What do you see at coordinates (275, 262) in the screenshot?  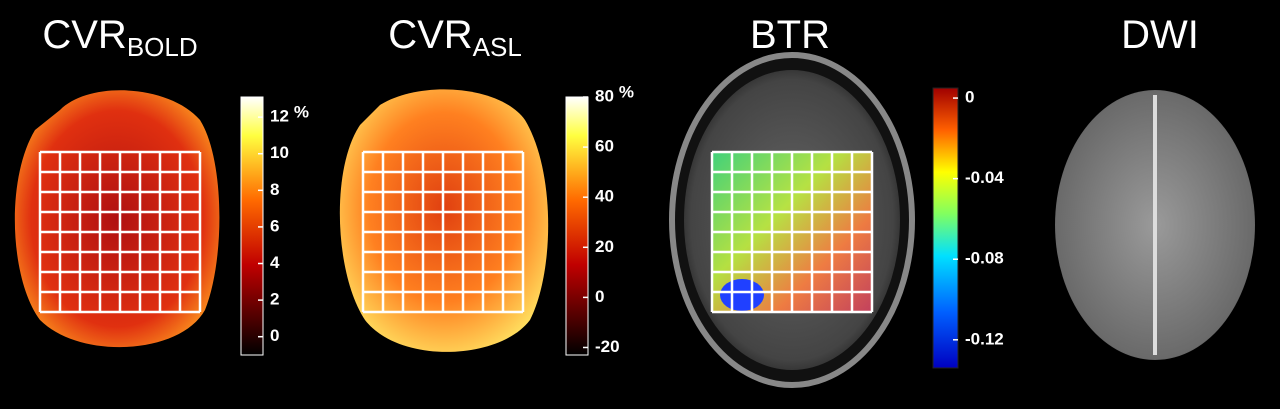 I see `tick-label: 4` at bounding box center [275, 262].